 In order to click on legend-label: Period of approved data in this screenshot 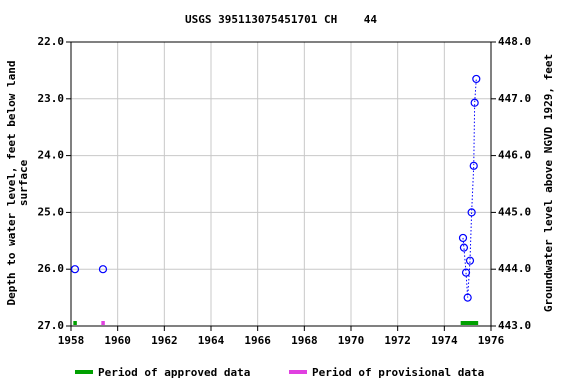, I will do `click(174, 372)`.